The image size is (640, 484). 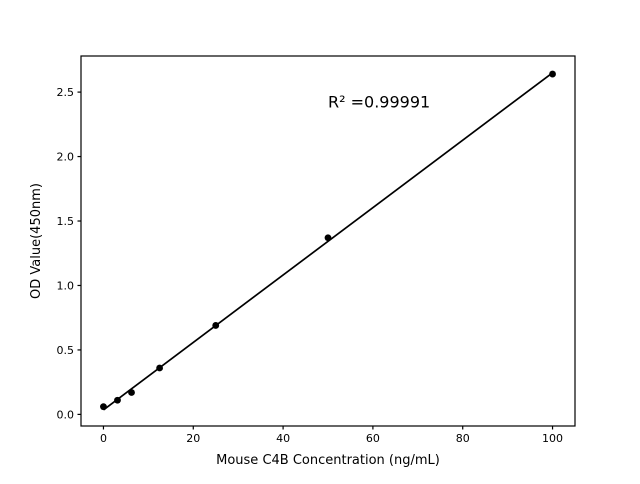 I want to click on y-tick-label: 2.0, so click(x=66, y=157).